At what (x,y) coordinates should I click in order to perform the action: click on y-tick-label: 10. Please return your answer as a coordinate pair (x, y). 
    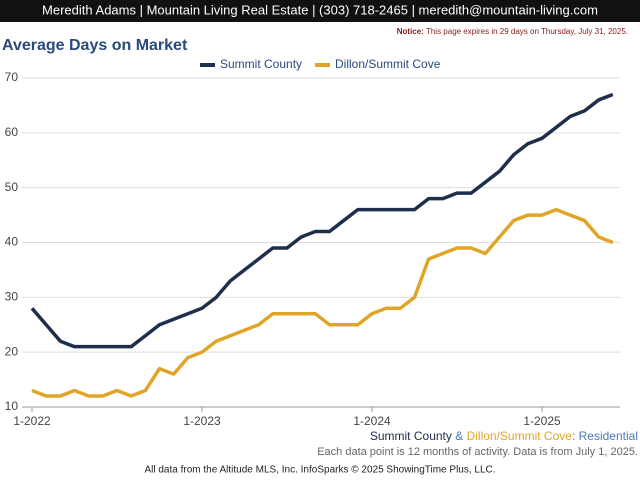
    Looking at the image, I should click on (12, 406).